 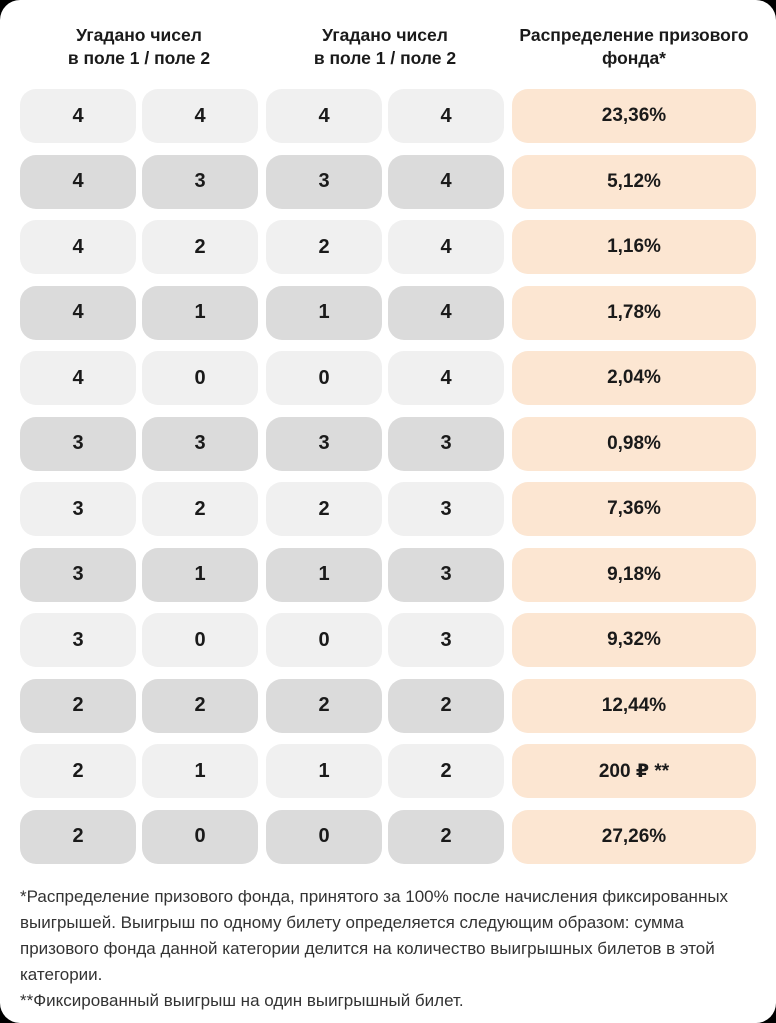 What do you see at coordinates (634, 640) in the screenshot?
I see `prize-share-cell: 9,32%` at bounding box center [634, 640].